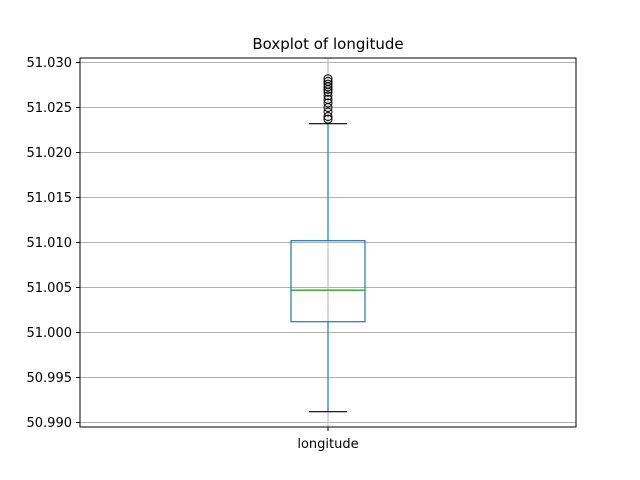 This screenshot has height=480, width=640. Describe the element at coordinates (50, 198) in the screenshot. I see `y-tick-label: 51.015` at that location.